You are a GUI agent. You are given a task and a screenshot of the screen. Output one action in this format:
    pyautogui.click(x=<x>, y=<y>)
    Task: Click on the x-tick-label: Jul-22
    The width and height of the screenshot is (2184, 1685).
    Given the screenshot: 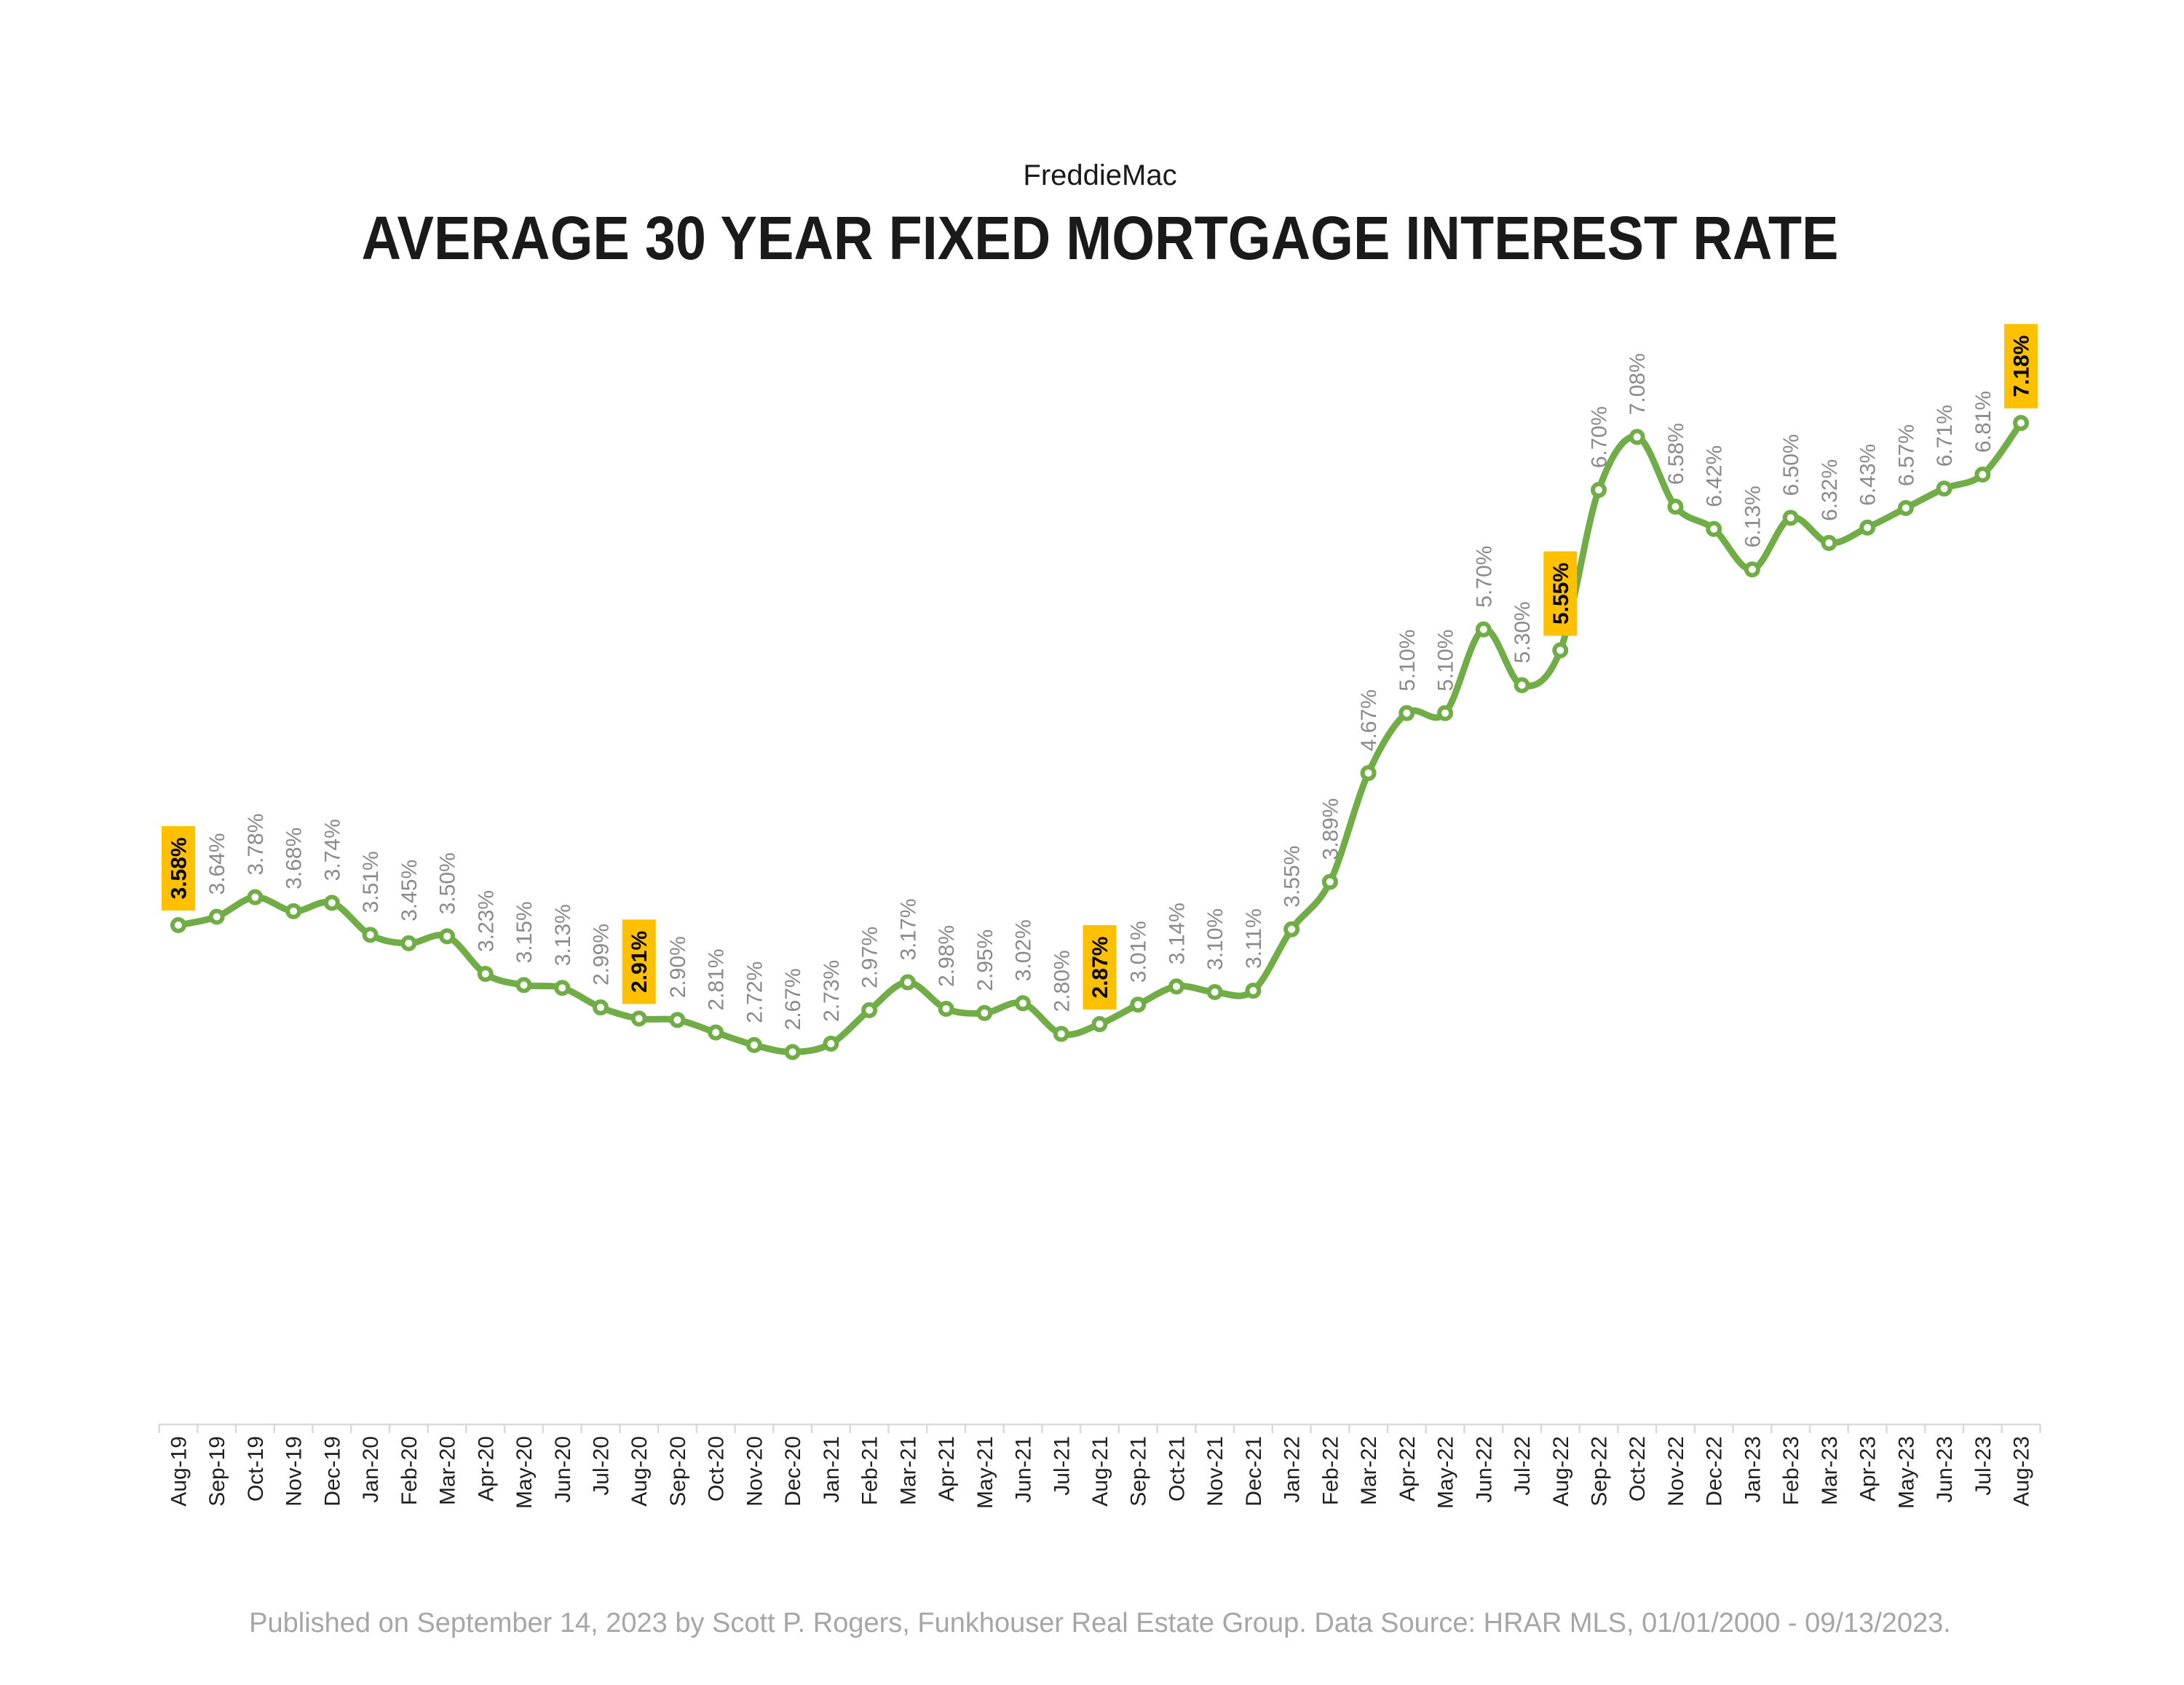 What is the action you would take?
    pyautogui.click(x=1523, y=1466)
    